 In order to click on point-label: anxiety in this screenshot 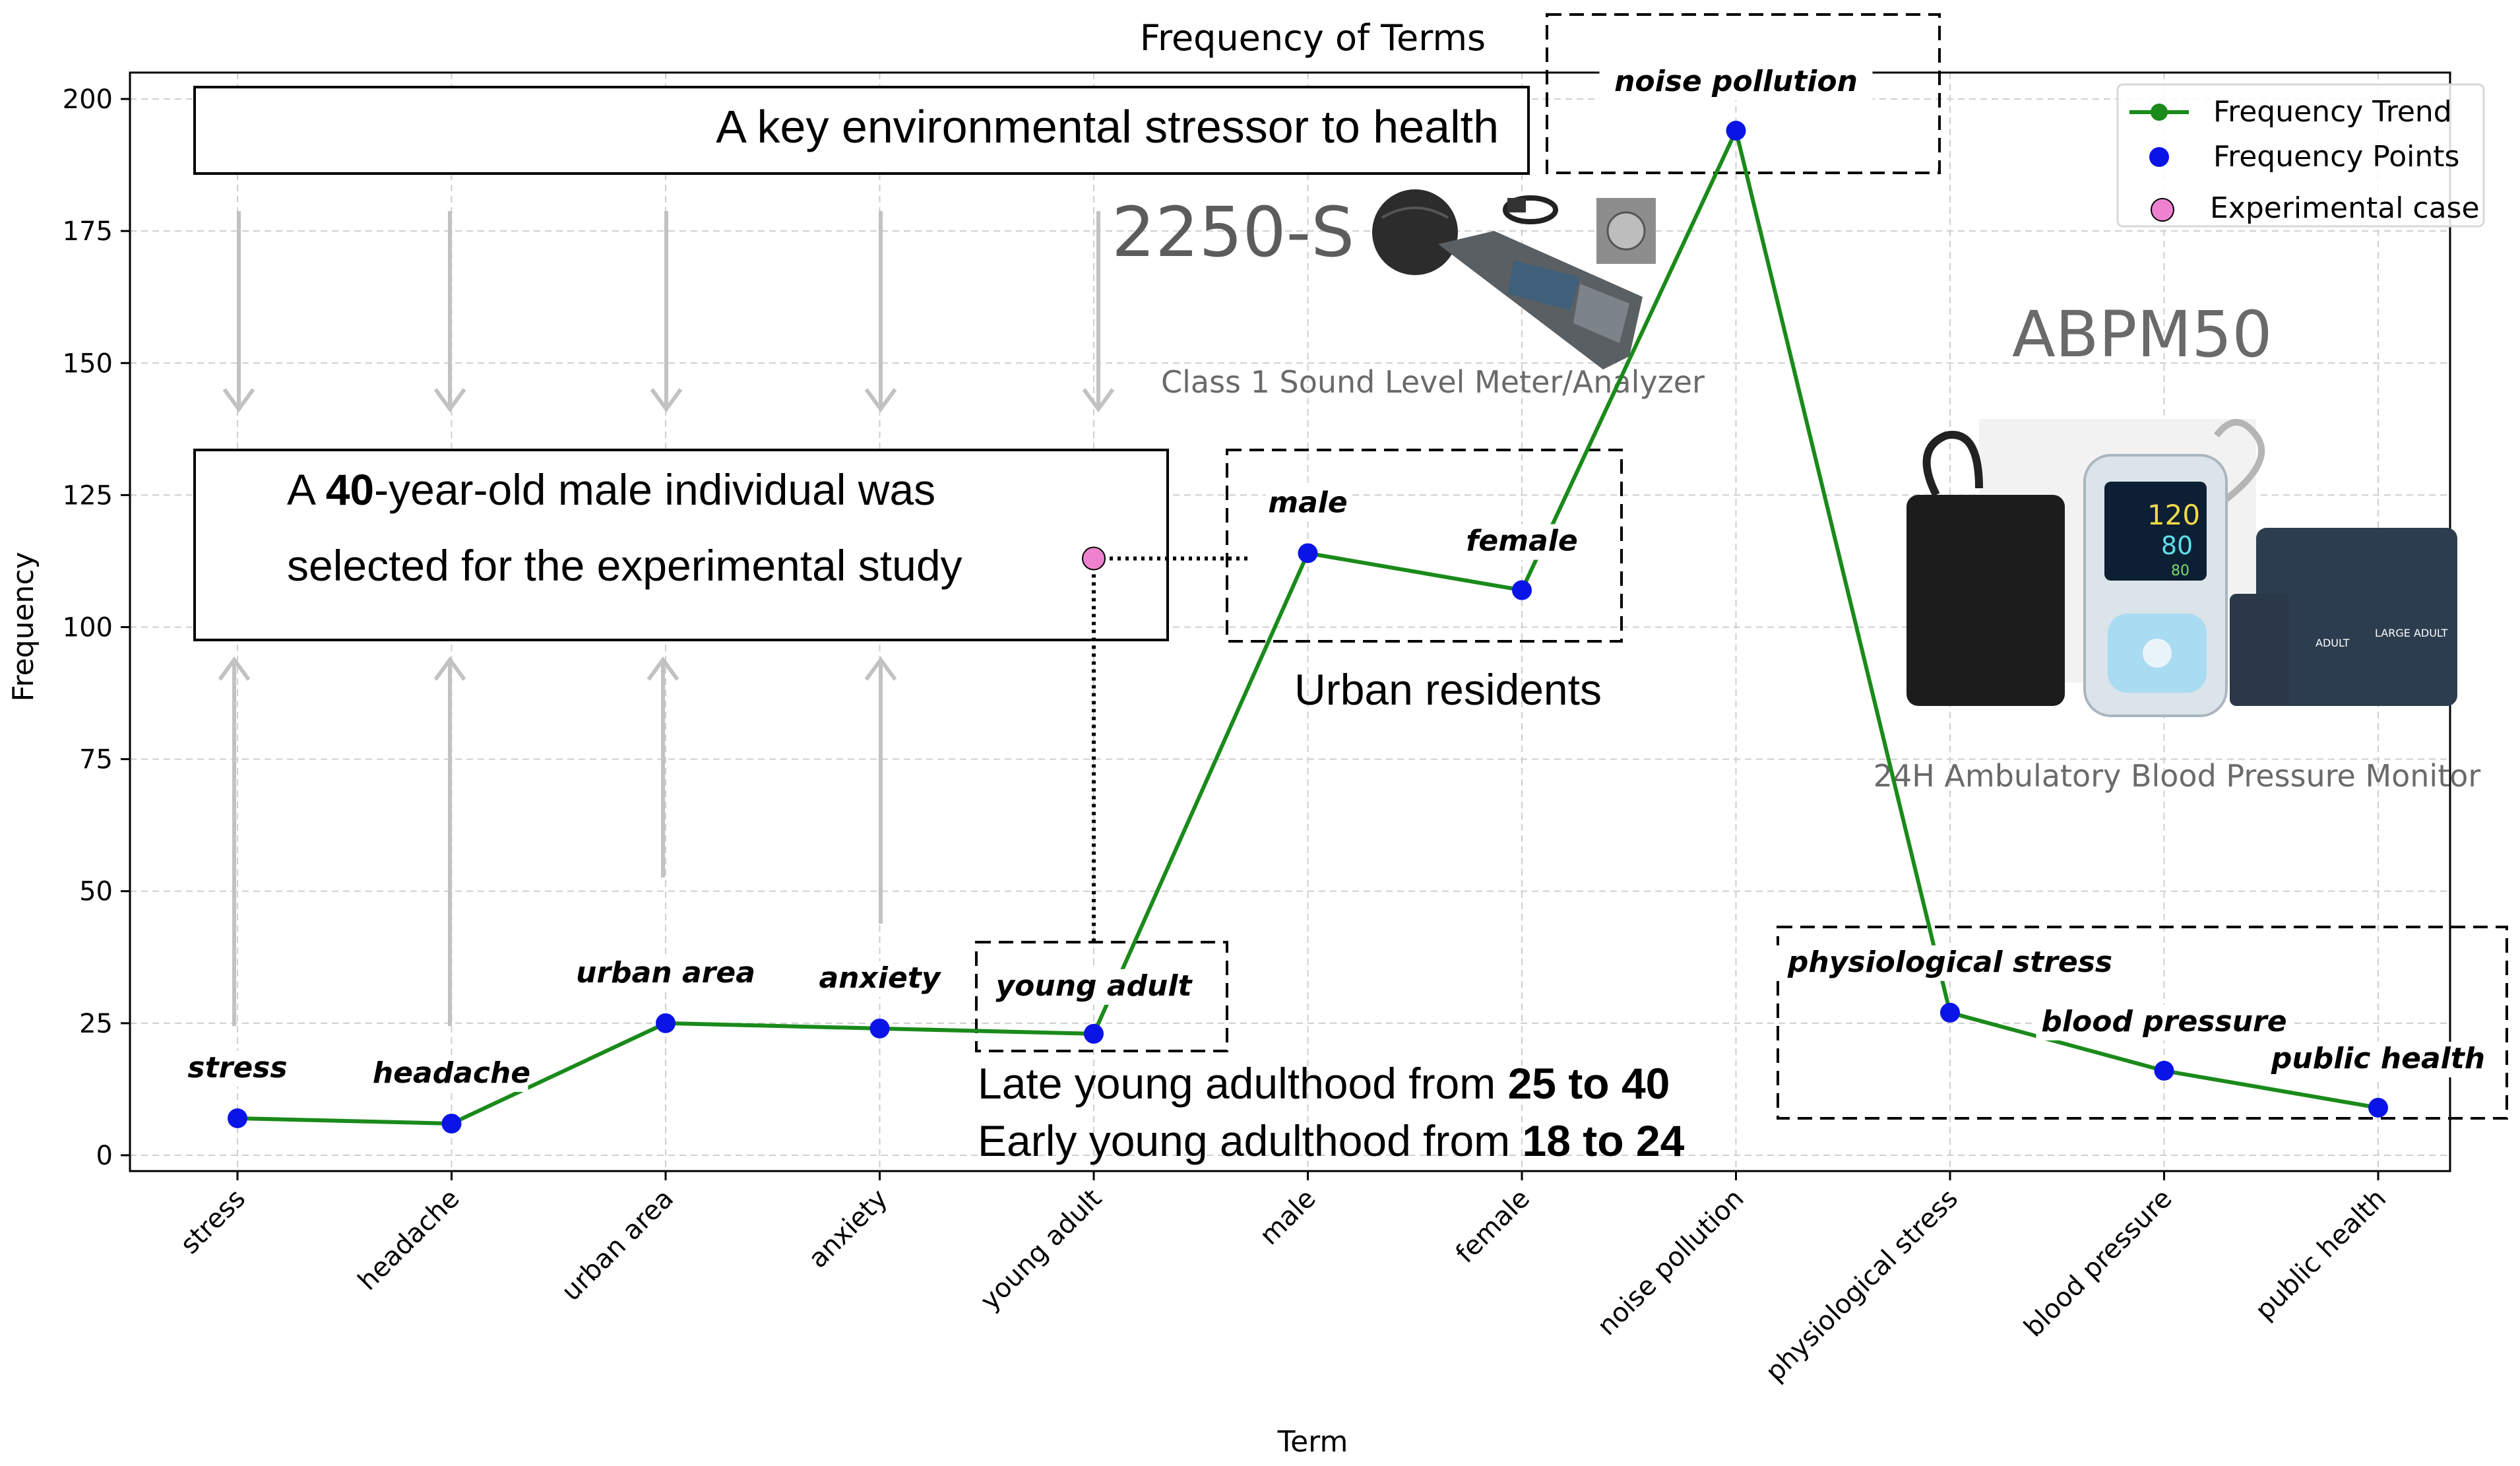, I will do `click(880, 978)`.